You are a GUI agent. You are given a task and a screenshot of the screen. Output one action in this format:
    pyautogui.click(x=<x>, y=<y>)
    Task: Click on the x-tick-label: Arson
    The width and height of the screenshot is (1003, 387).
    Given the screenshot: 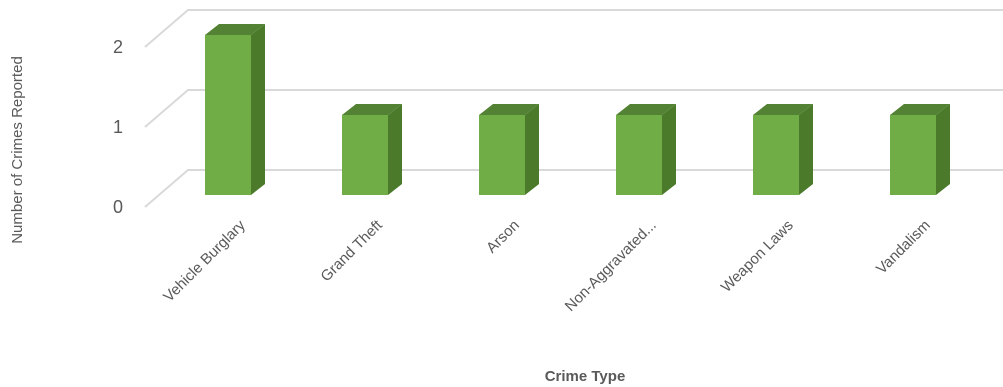 What is the action you would take?
    pyautogui.click(x=503, y=237)
    